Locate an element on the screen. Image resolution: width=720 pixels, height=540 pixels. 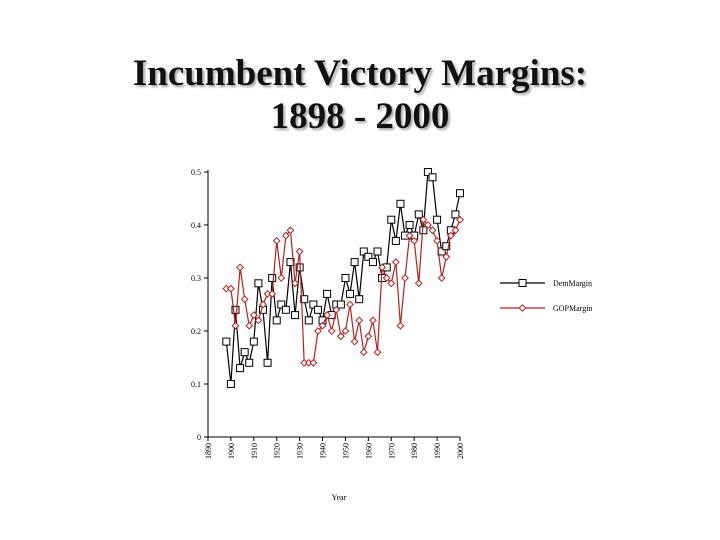
x-tick-label: 2000 is located at coordinates (460, 451).